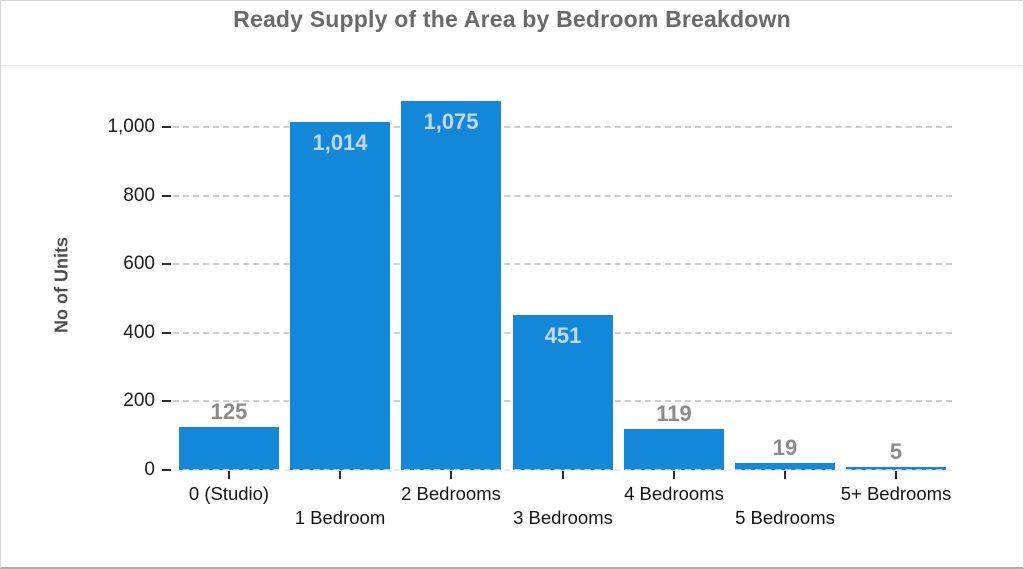  Describe the element at coordinates (563, 392) in the screenshot. I see `bar-3-bedrooms` at that location.